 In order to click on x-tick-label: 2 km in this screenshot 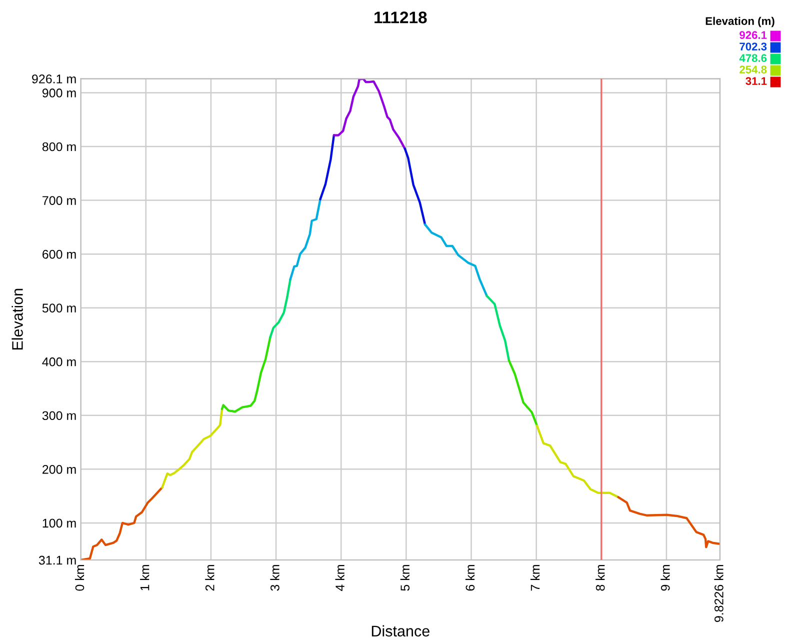, I will do `click(209, 577)`.